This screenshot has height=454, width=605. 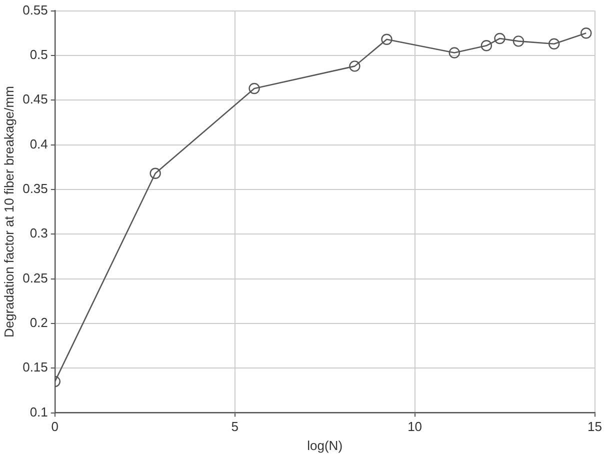 I want to click on x-axis-title: log(N), so click(x=325, y=445).